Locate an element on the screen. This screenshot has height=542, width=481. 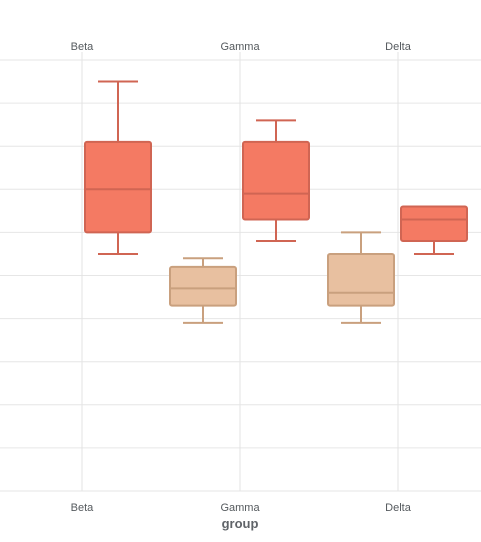
top-tick-label-gamma: Gamma is located at coordinates (240, 47).